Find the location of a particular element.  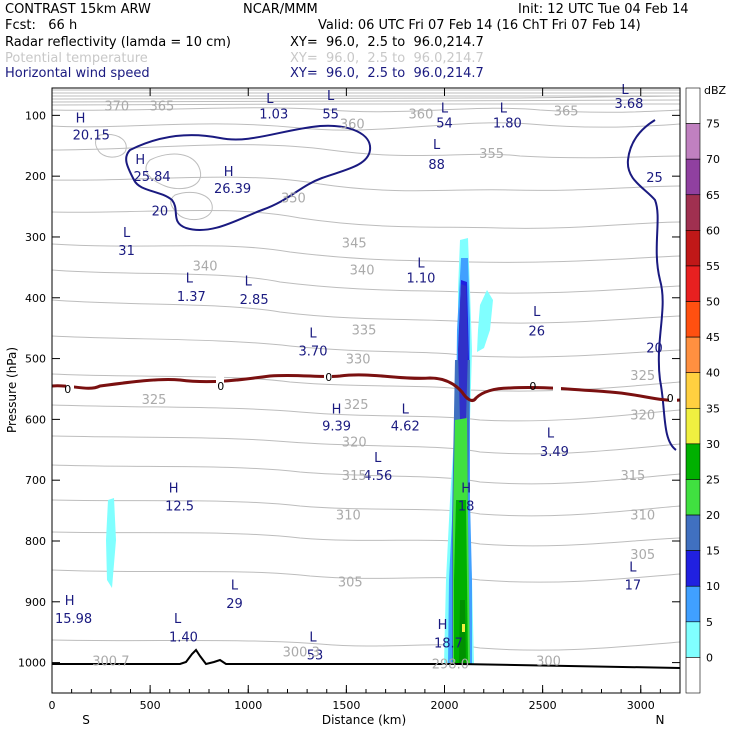

y-tick-label: 900 is located at coordinates (35, 602).